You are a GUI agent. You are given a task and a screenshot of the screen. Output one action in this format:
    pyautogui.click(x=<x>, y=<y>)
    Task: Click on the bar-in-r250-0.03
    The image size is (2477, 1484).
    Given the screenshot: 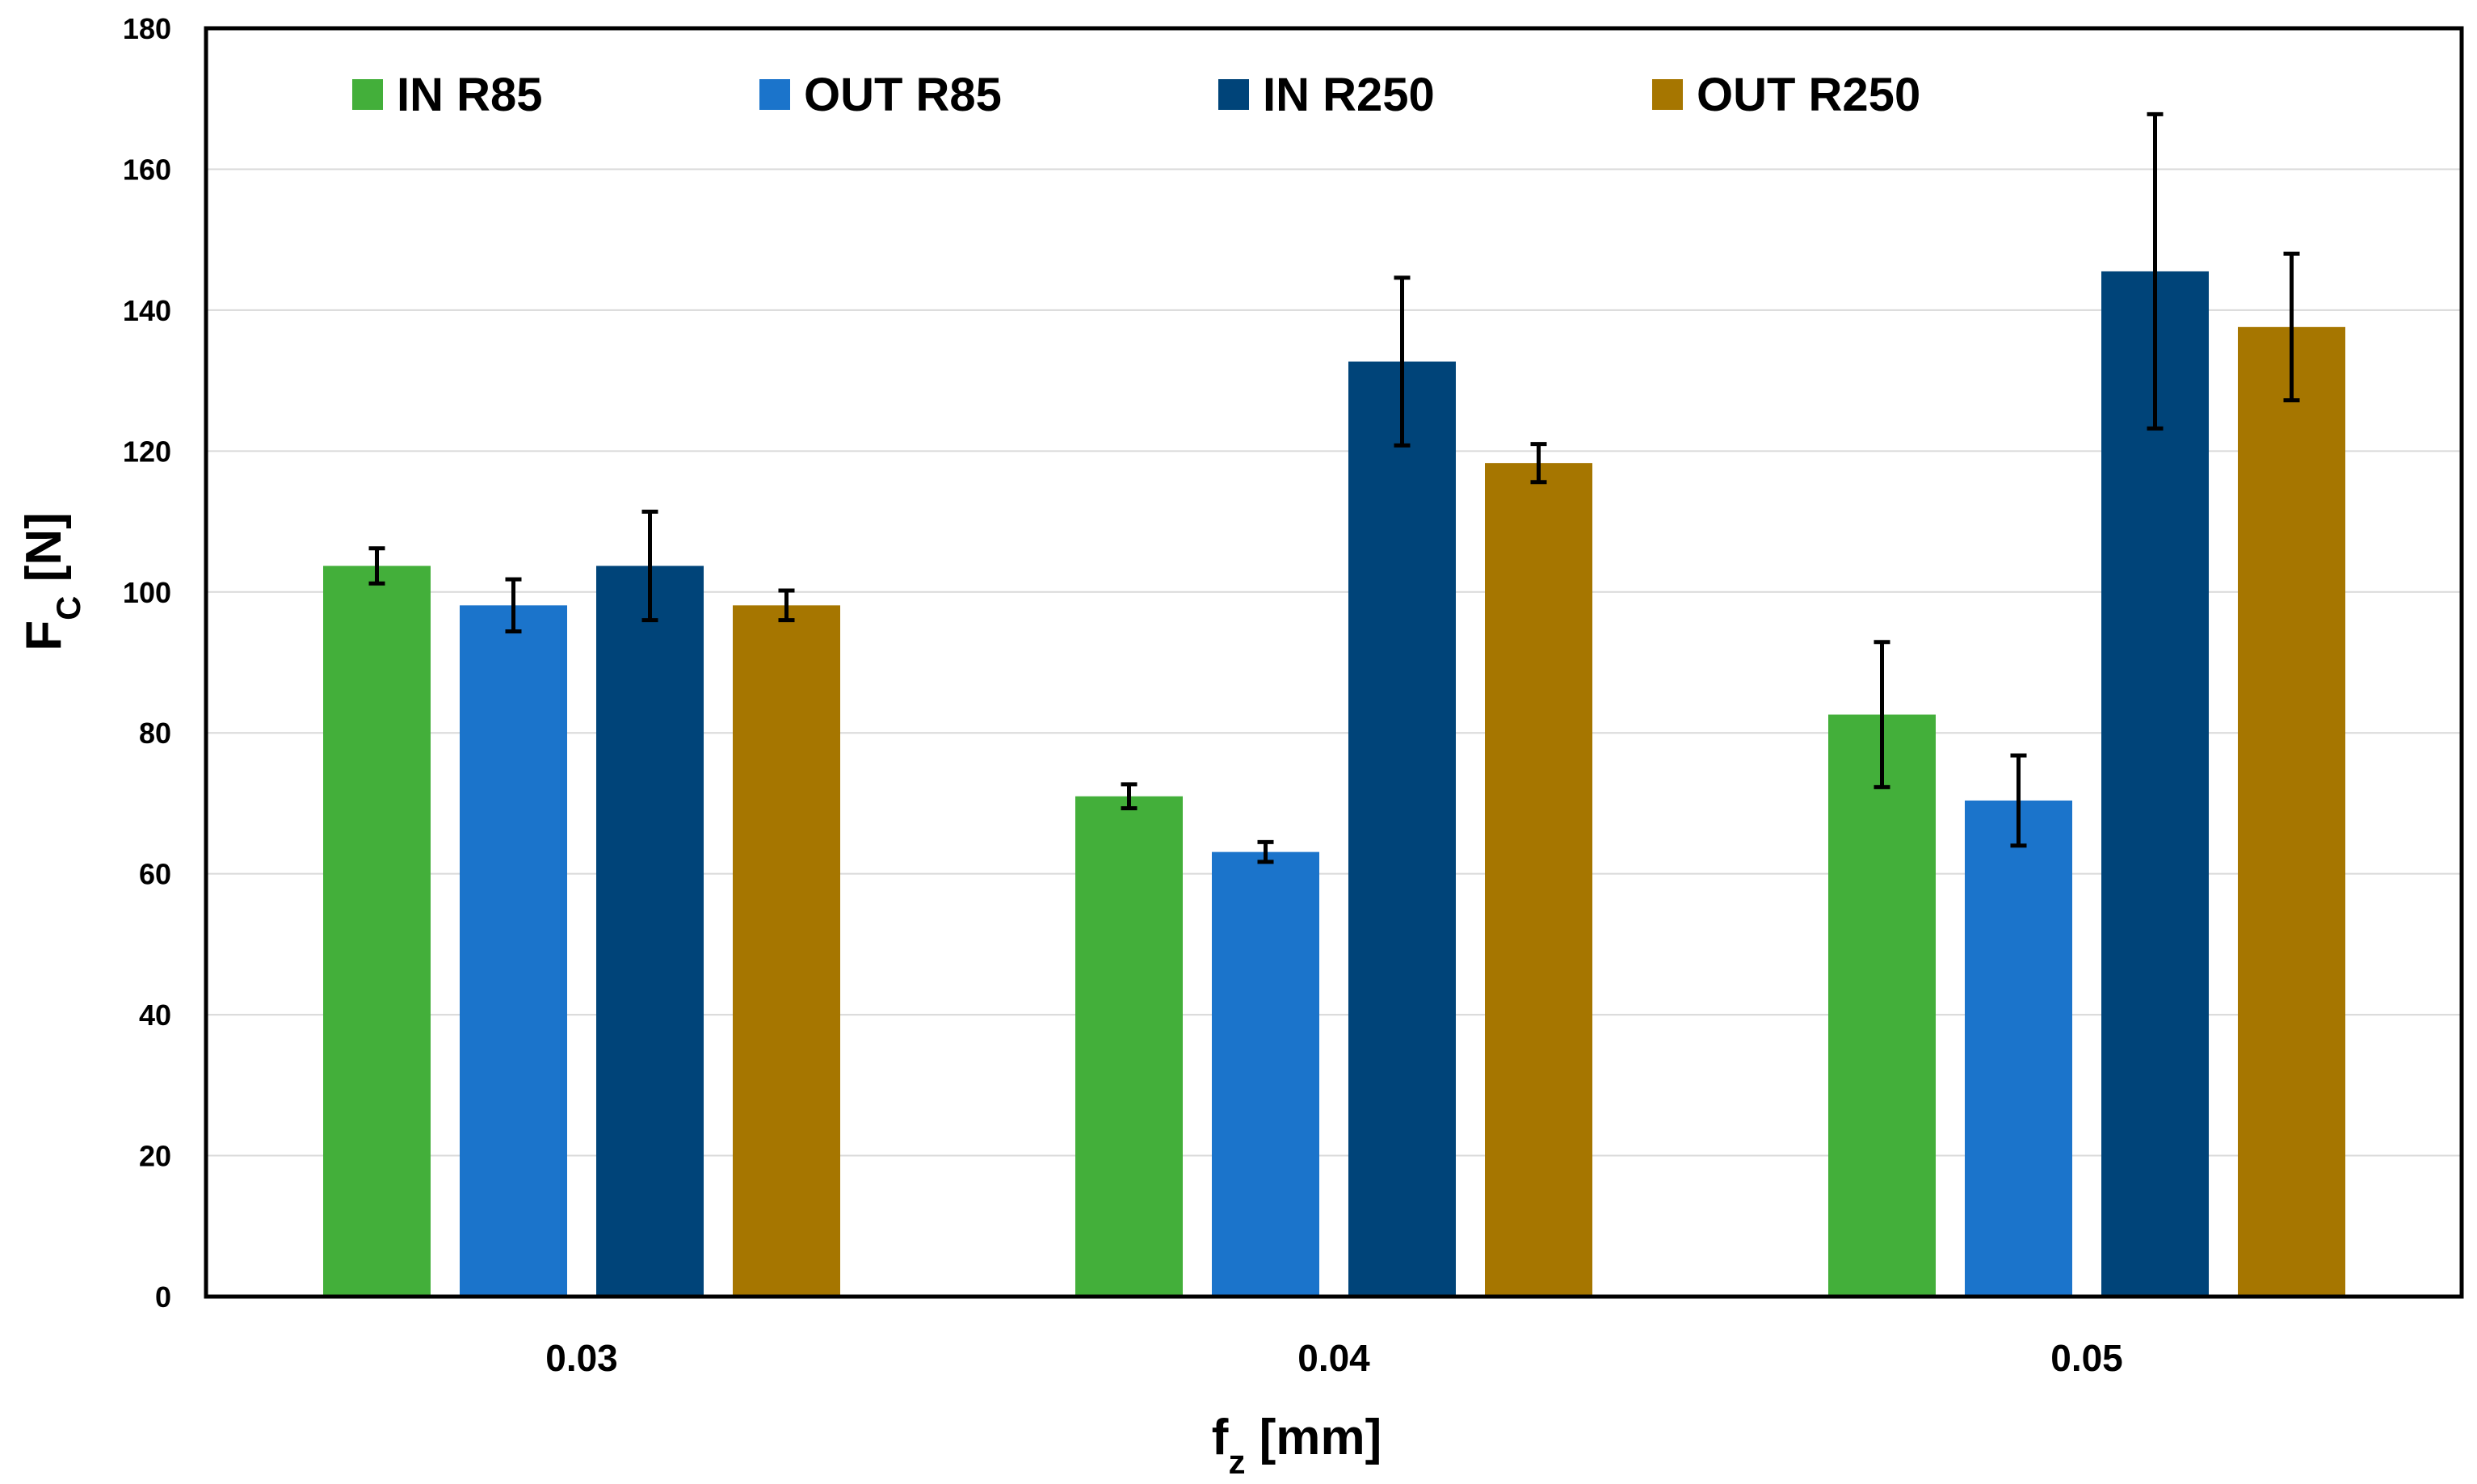 What is the action you would take?
    pyautogui.click(x=650, y=931)
    